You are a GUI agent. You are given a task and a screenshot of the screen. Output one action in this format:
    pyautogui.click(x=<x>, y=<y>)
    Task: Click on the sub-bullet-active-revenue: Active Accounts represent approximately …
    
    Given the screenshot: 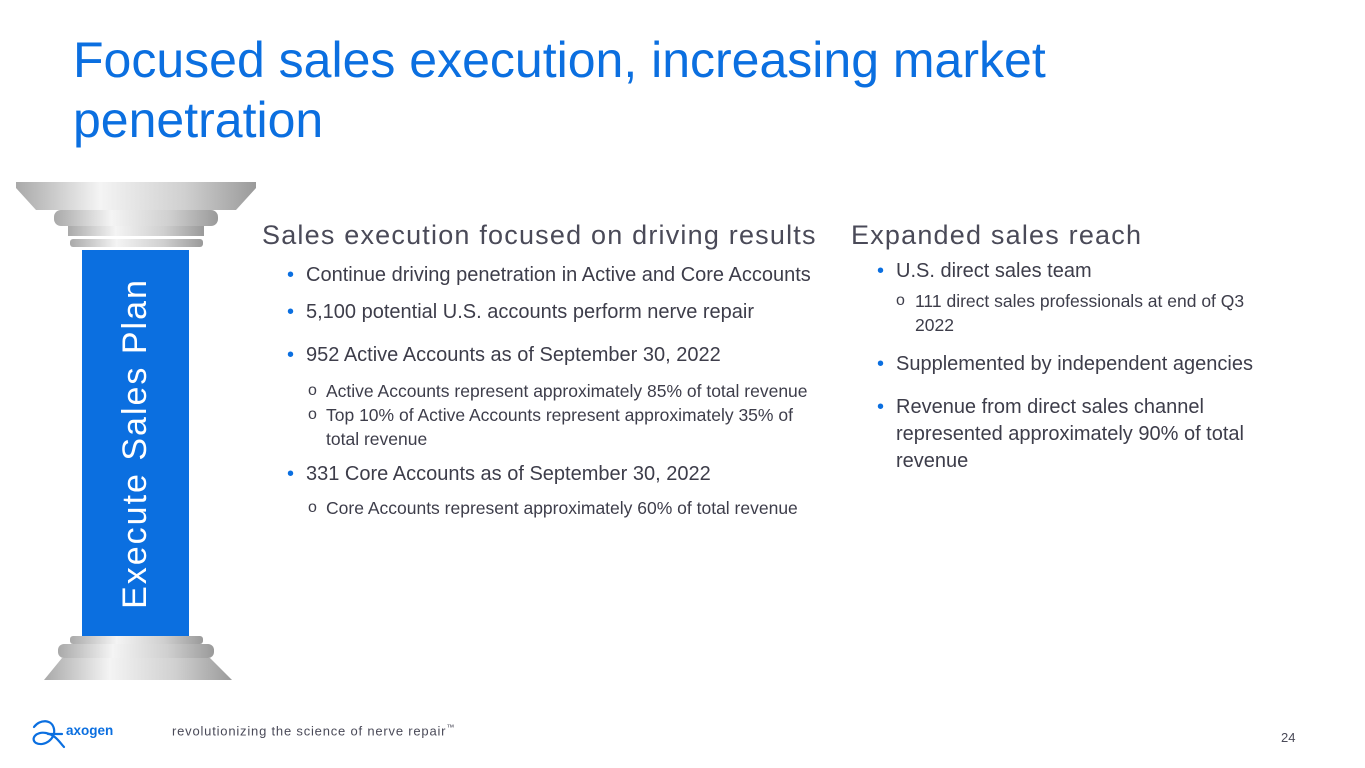 What is the action you would take?
    pyautogui.click(x=542, y=391)
    